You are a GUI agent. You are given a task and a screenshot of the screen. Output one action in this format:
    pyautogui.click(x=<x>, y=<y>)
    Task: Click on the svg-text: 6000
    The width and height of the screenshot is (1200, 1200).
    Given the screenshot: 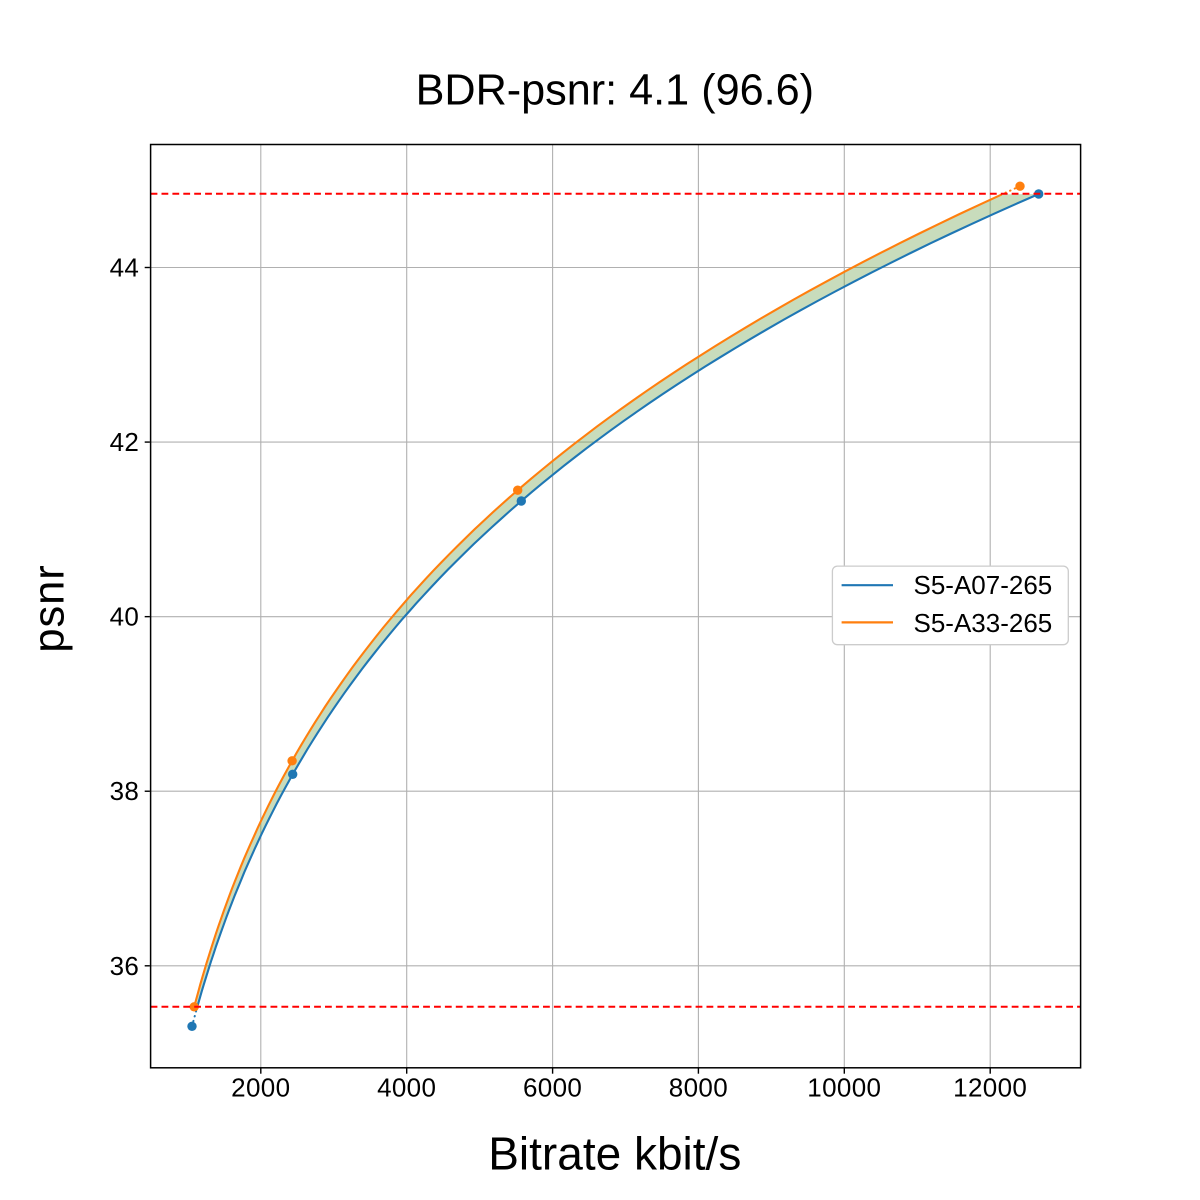 What is the action you would take?
    pyautogui.click(x=552, y=1087)
    